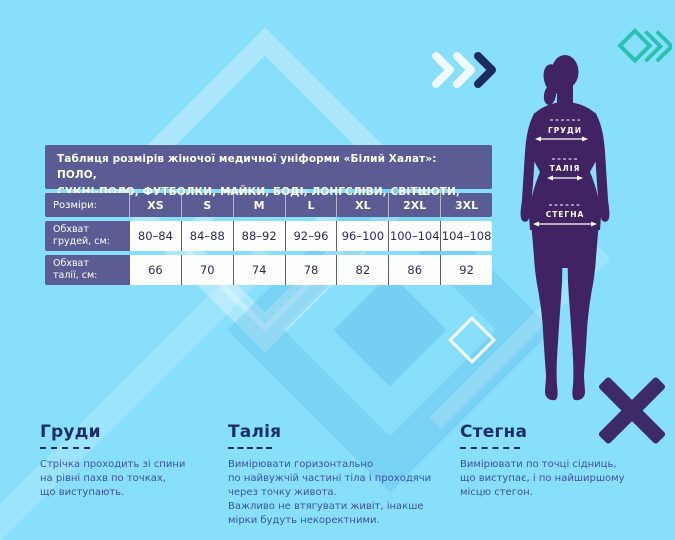 The height and width of the screenshot is (540, 675). What do you see at coordinates (494, 432) in the screenshot?
I see `section-hips-title: Стегна` at bounding box center [494, 432].